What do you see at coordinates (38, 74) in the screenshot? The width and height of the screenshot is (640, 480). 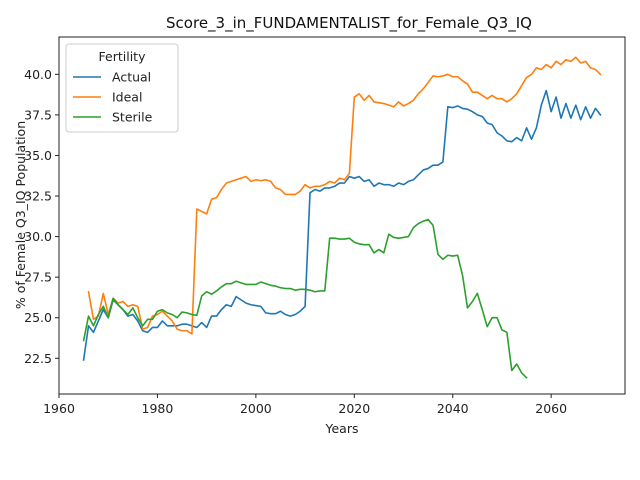 I see `y-tick-label: 40.0` at bounding box center [38, 74].